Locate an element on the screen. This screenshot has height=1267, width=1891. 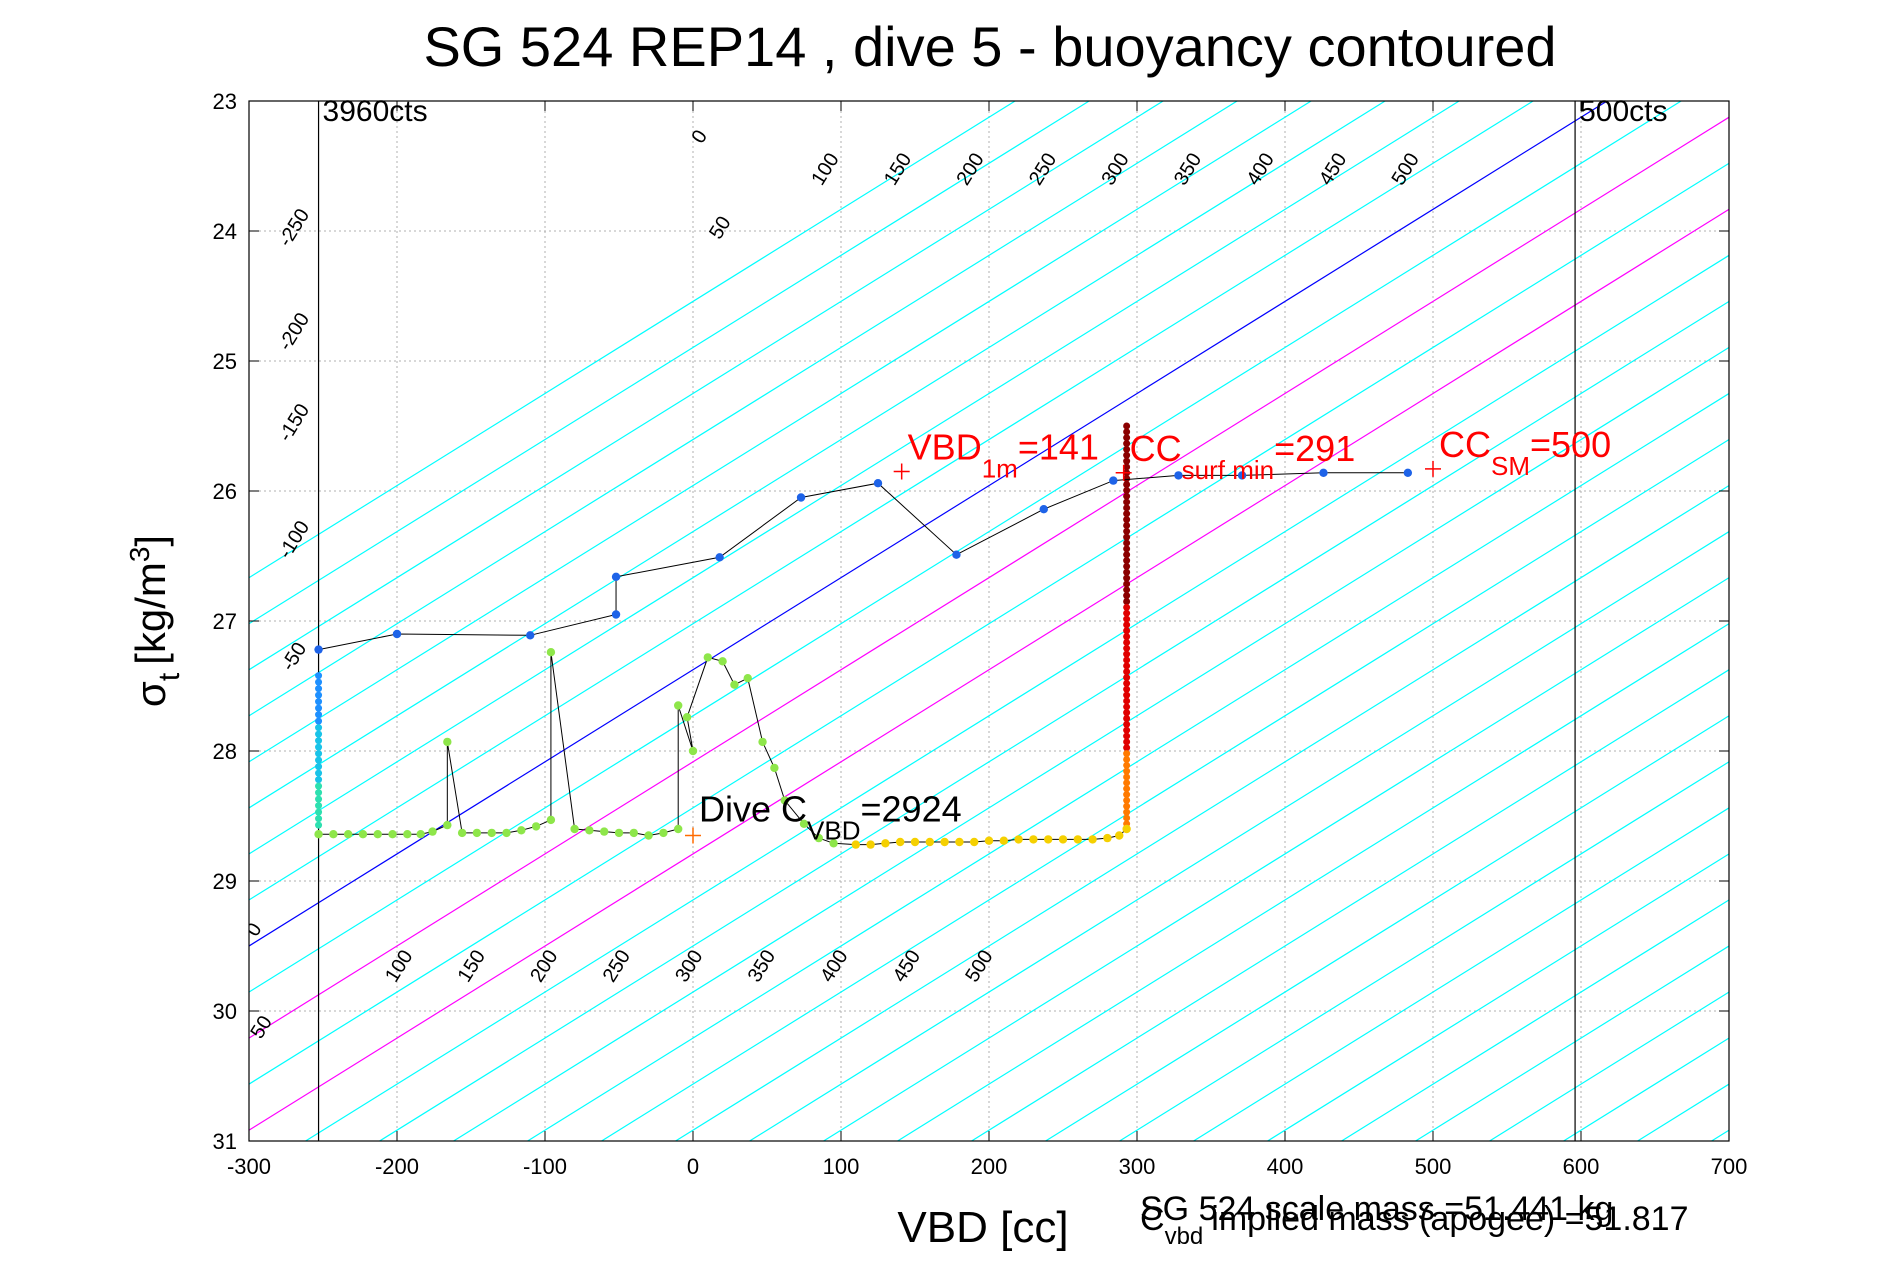
y-tick-label: 30 is located at coordinates (225, 1011).